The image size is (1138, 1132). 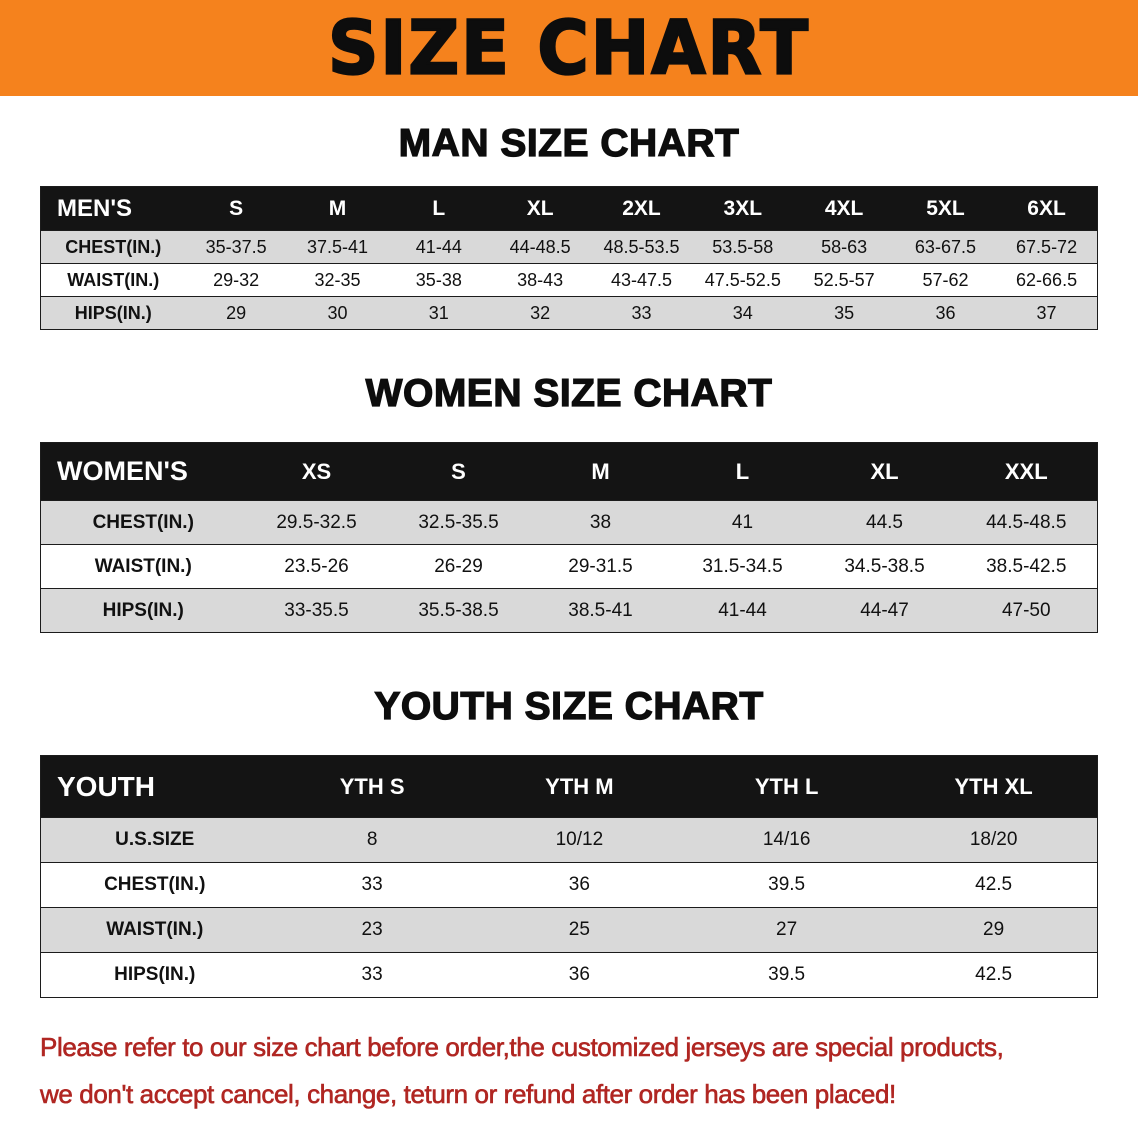 What do you see at coordinates (569, 143) in the screenshot?
I see `men-section-heading: MAN SIZE CHART` at bounding box center [569, 143].